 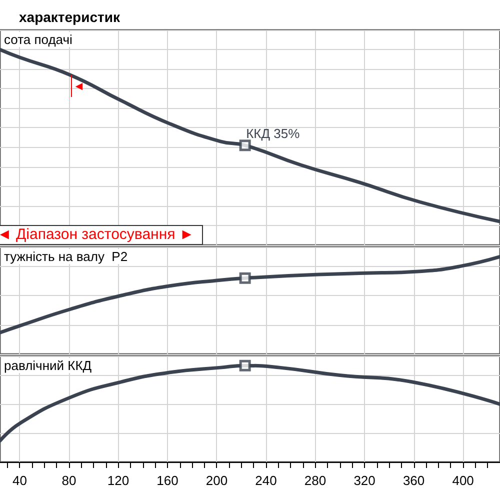 I want to click on x-tick-label: 320, so click(x=365, y=480).